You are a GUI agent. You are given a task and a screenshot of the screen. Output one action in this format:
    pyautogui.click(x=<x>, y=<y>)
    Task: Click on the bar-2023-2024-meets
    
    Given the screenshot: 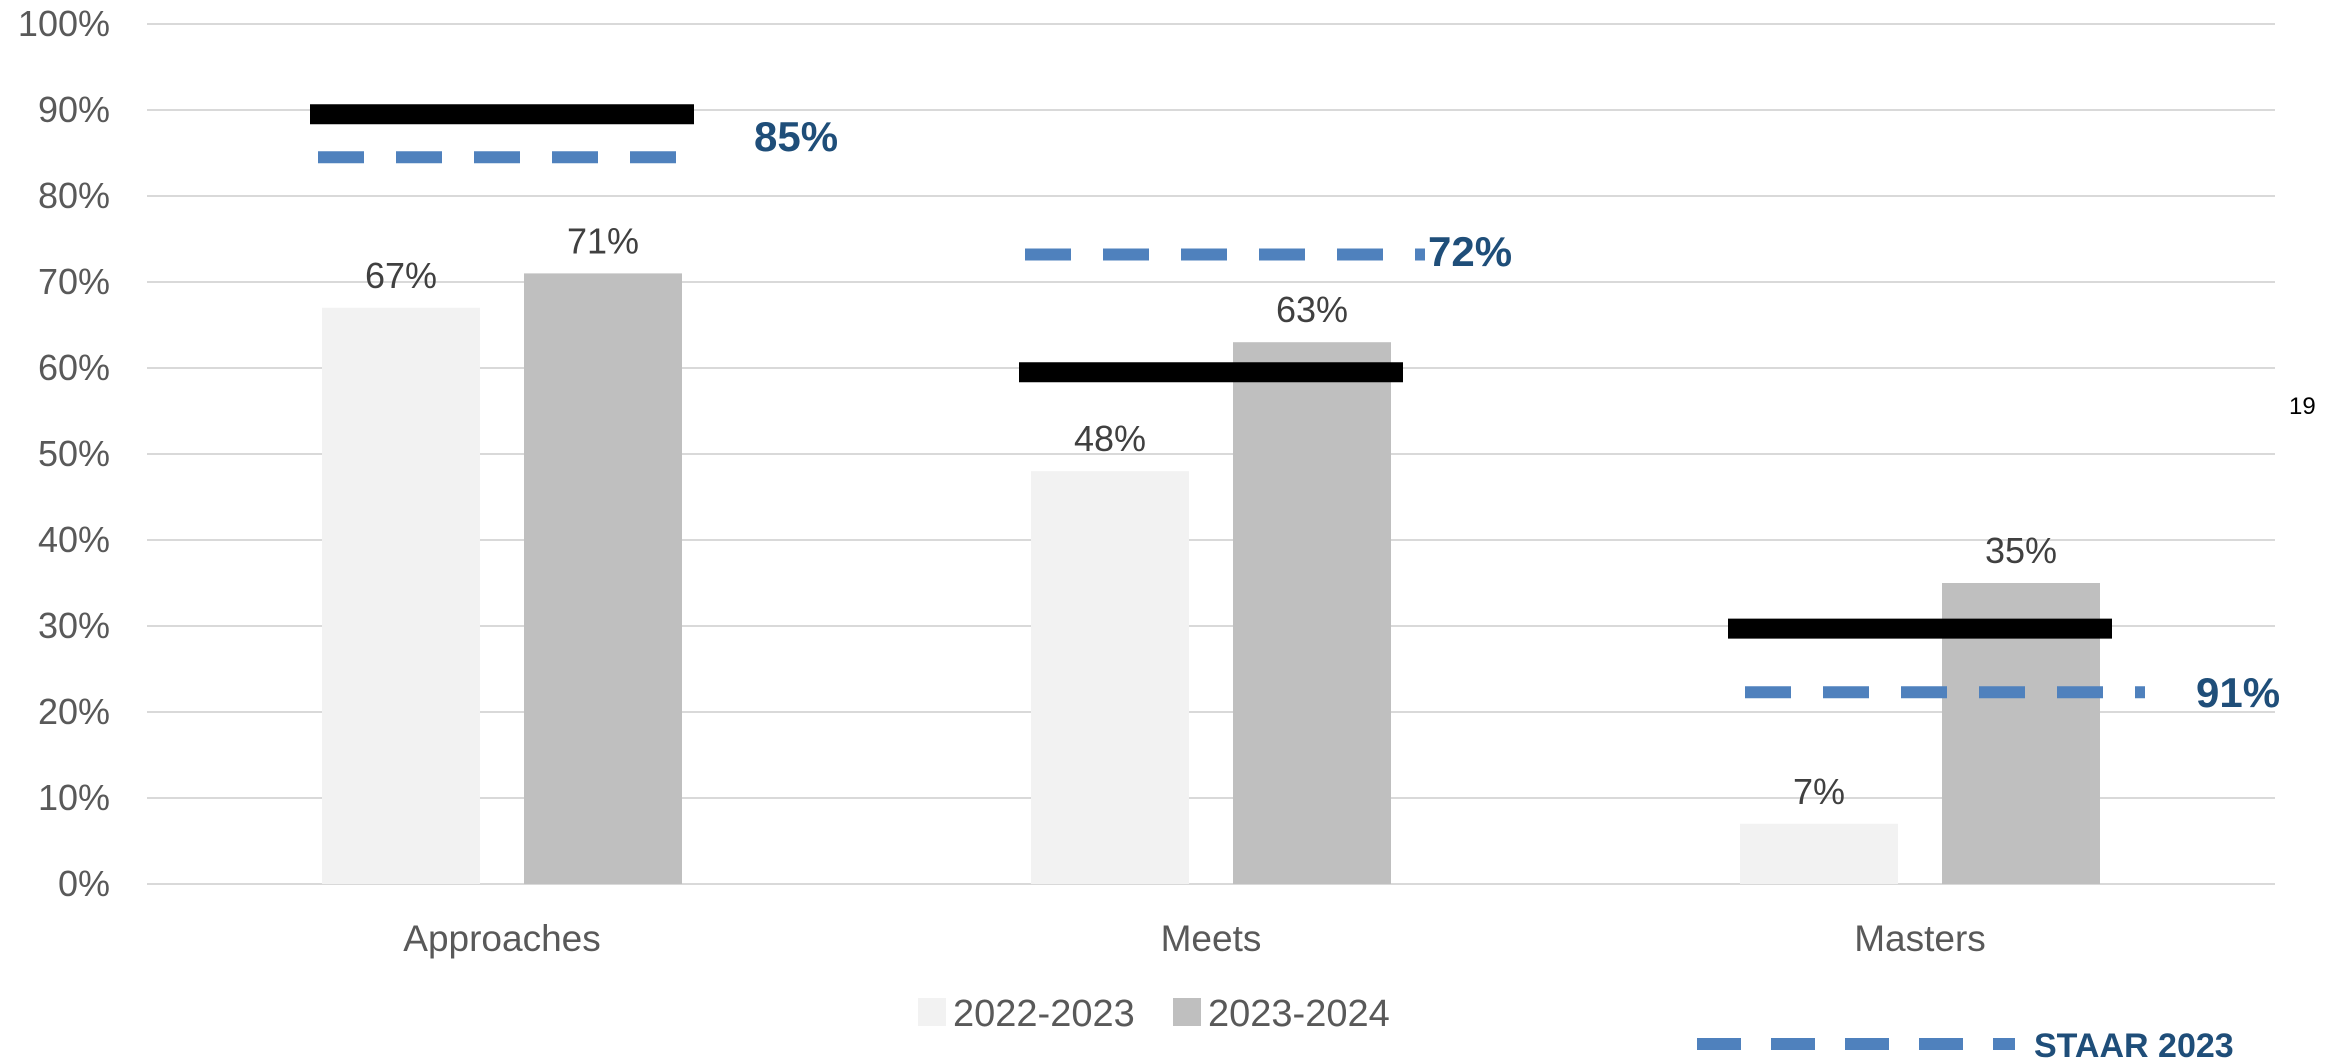 What is the action you would take?
    pyautogui.click(x=1312, y=613)
    